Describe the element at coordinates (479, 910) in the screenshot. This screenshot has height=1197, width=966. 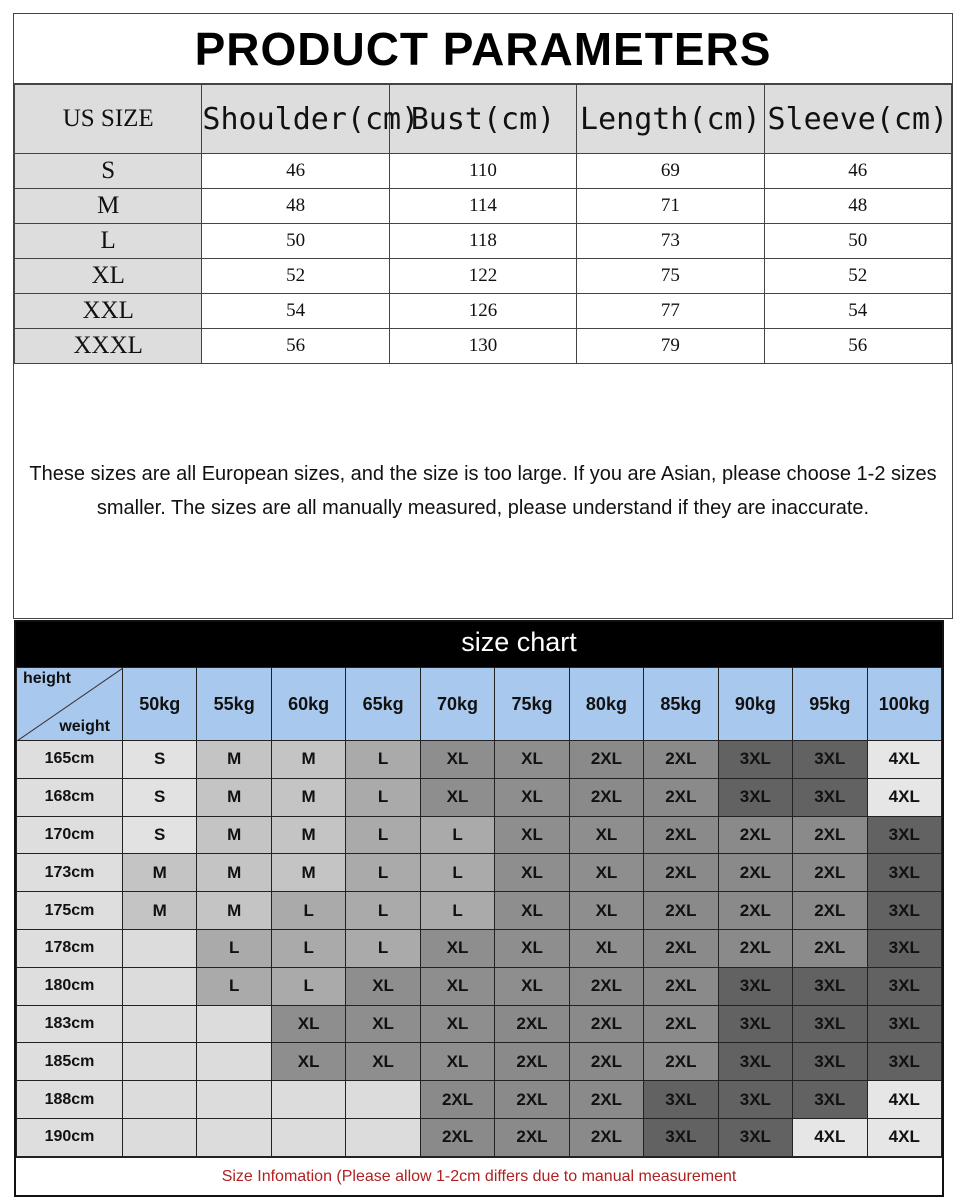
I see `chart-row: 175cm M M L L L XL XL 2XL 2XL 2XL 3XL` at that location.